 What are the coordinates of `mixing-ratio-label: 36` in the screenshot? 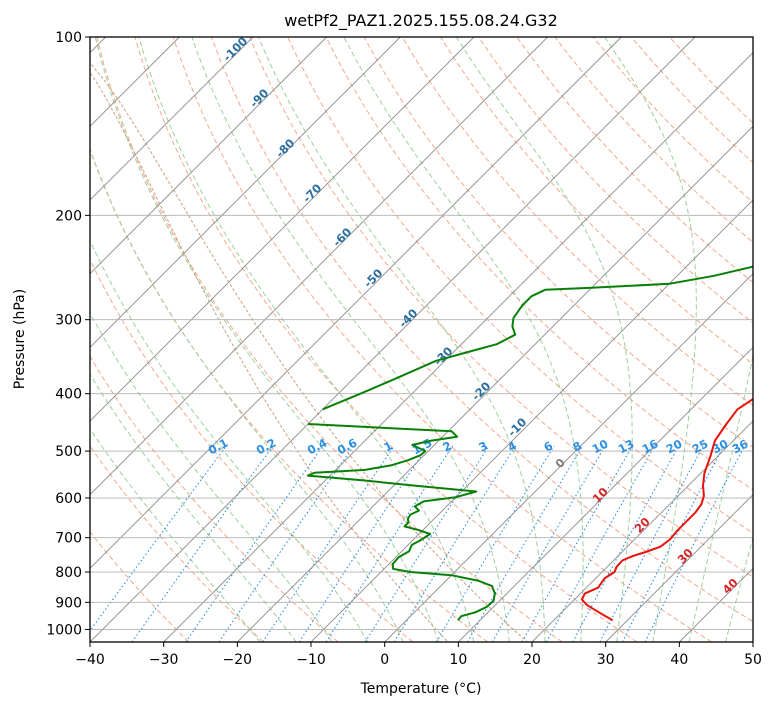 It's located at (740, 447).